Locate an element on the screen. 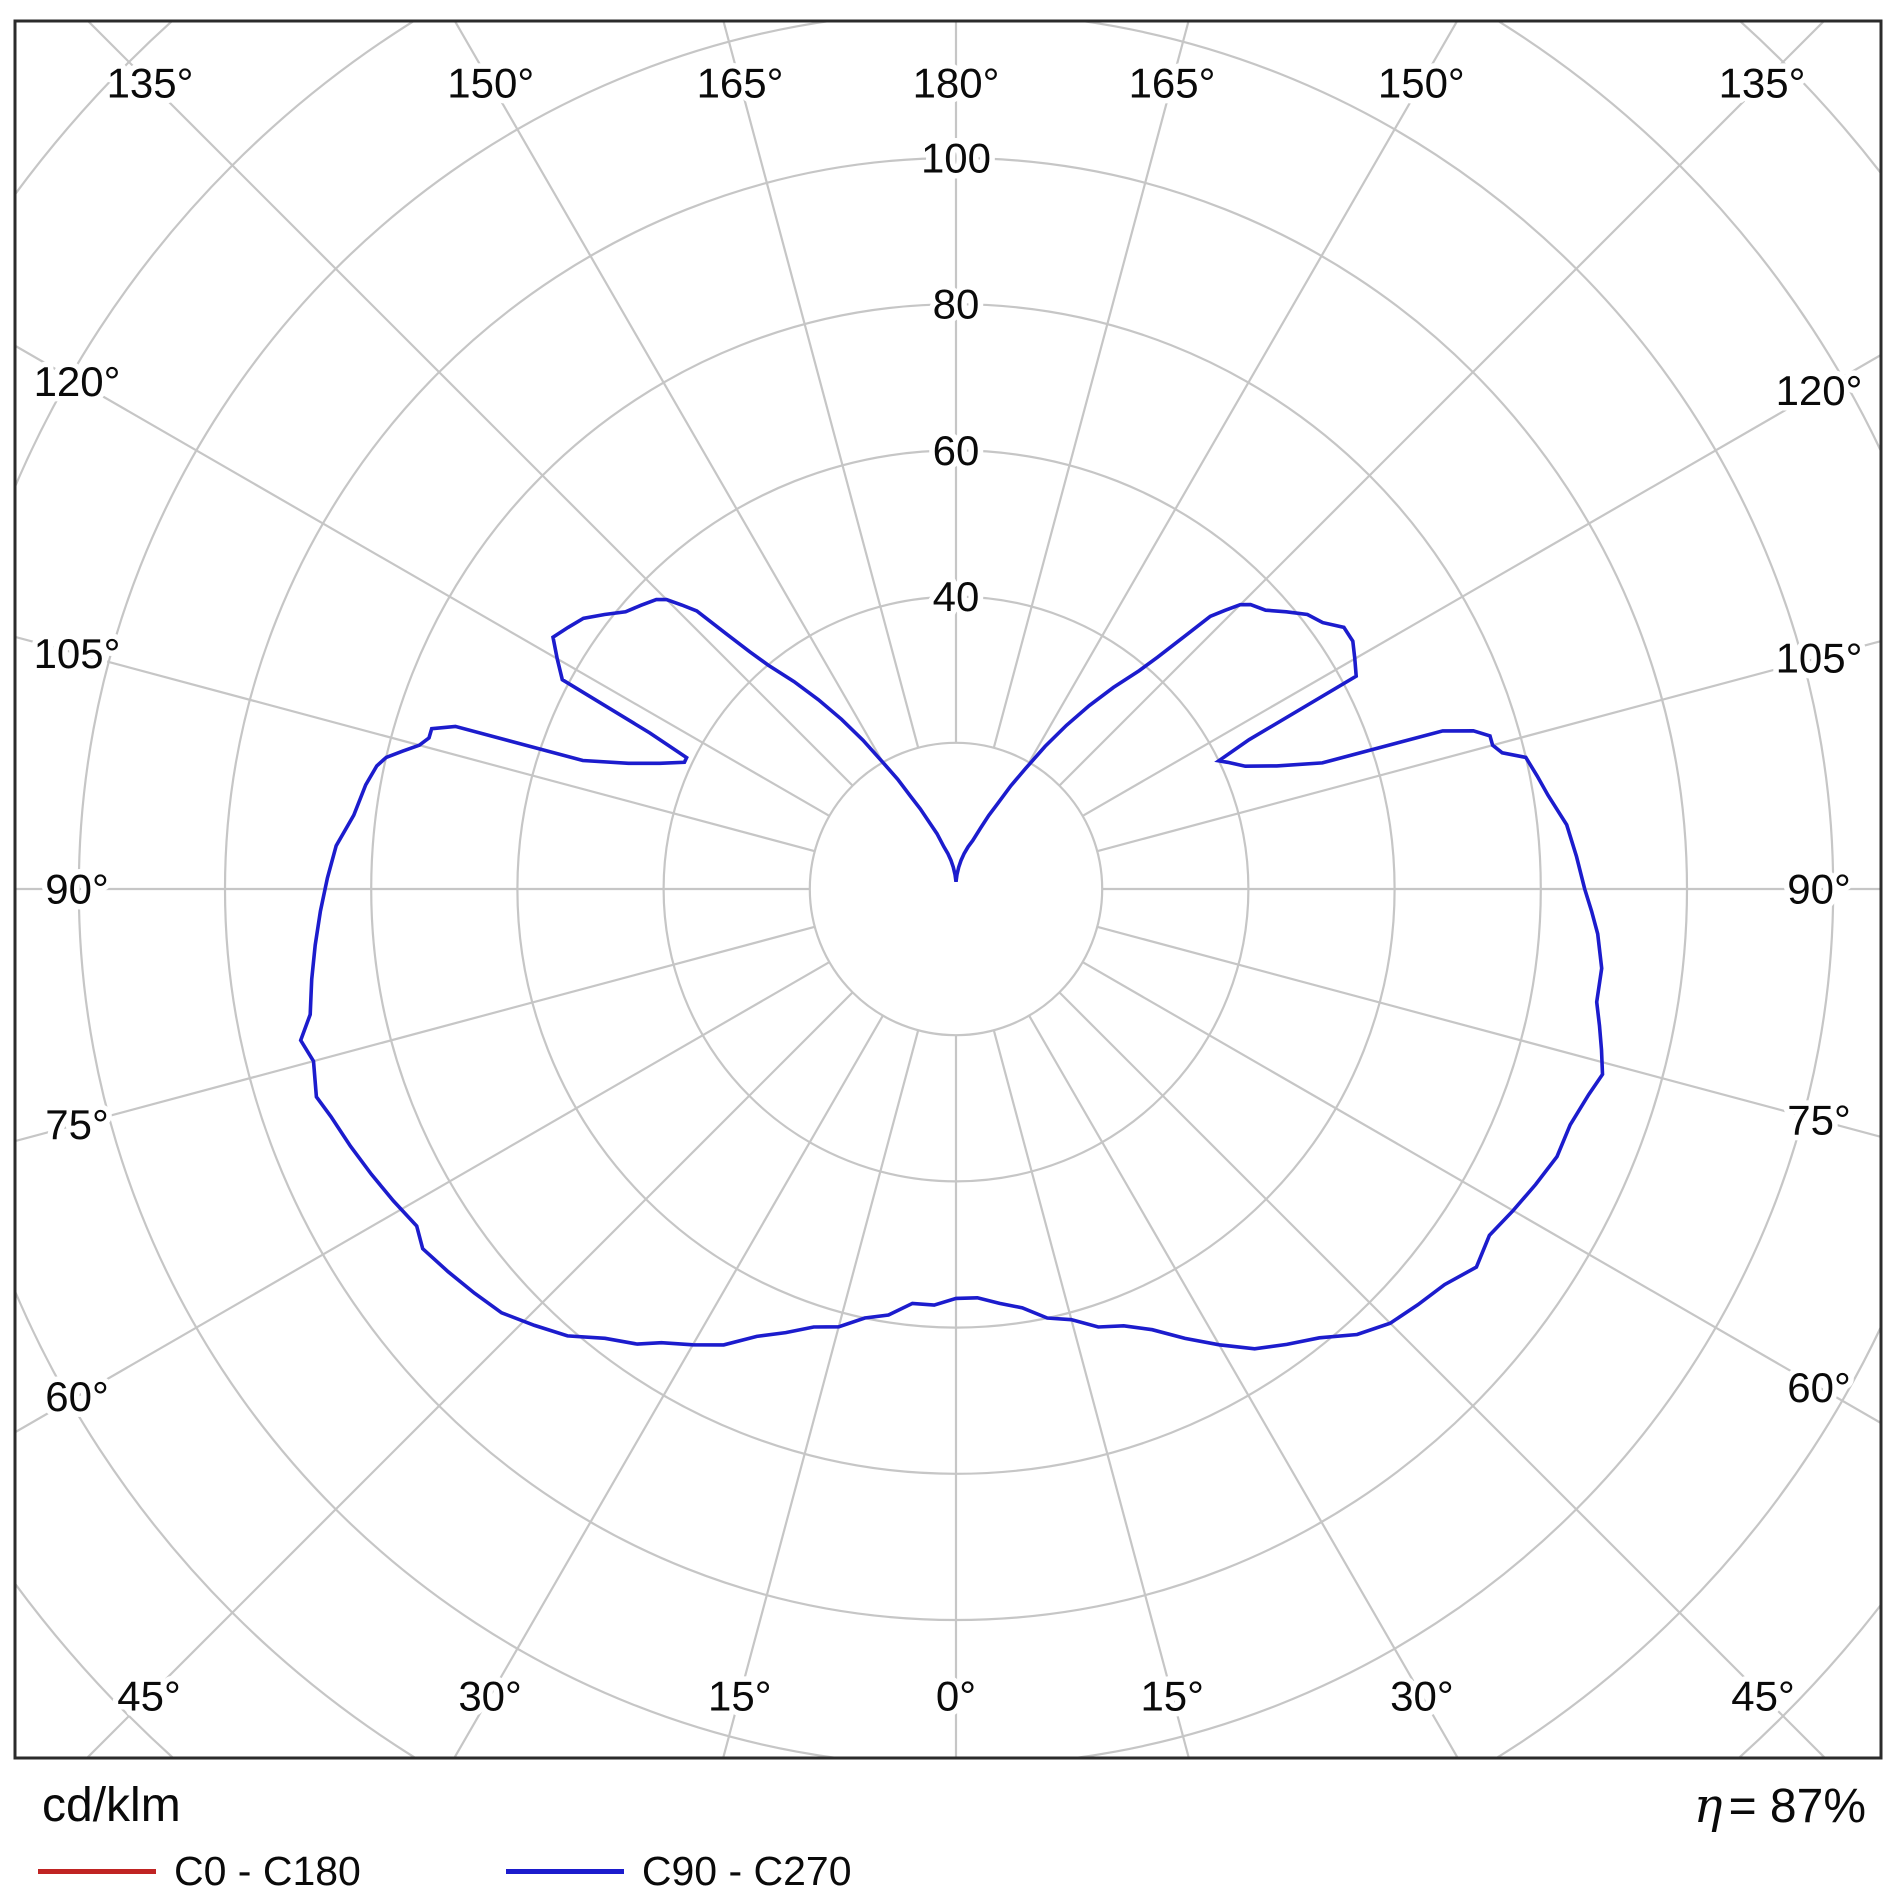  eta-symbol: η is located at coordinates (1708, 1806).